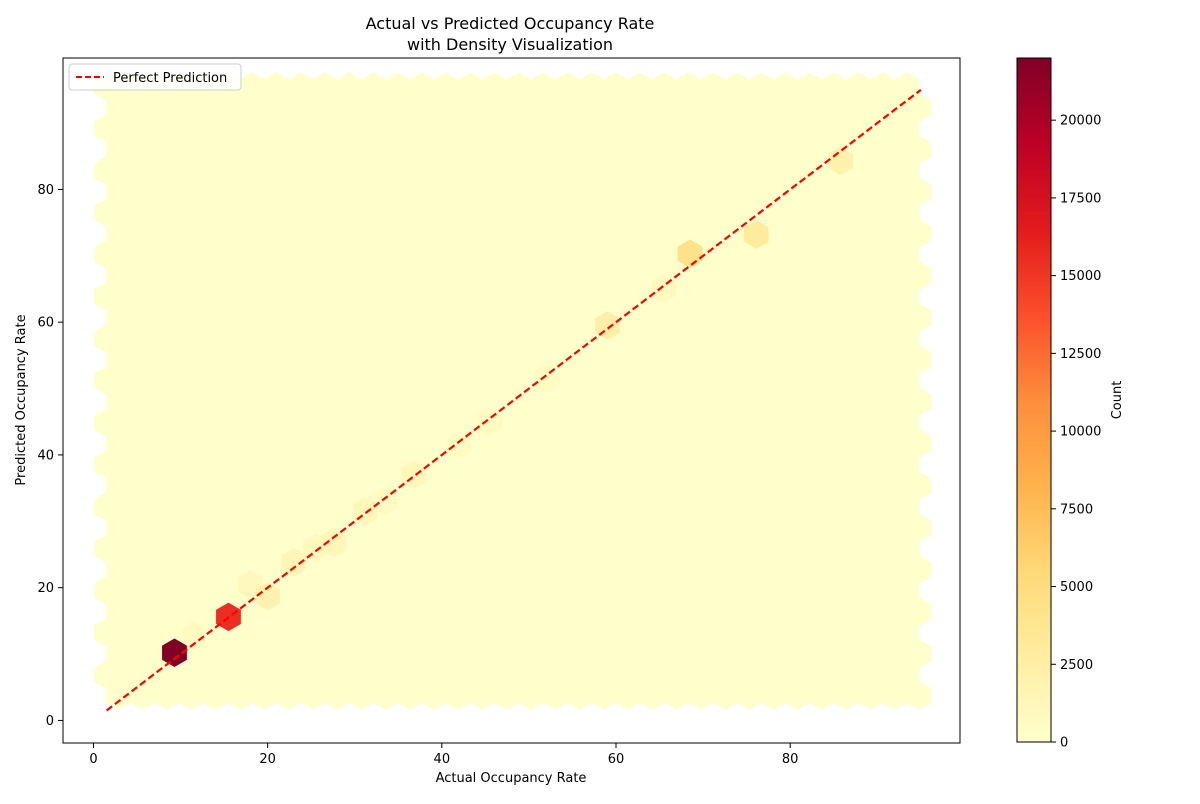 This screenshot has height=804, width=1200. What do you see at coordinates (21, 399) in the screenshot?
I see `y-axis-label: Predicted Occupancy Rate` at bounding box center [21, 399].